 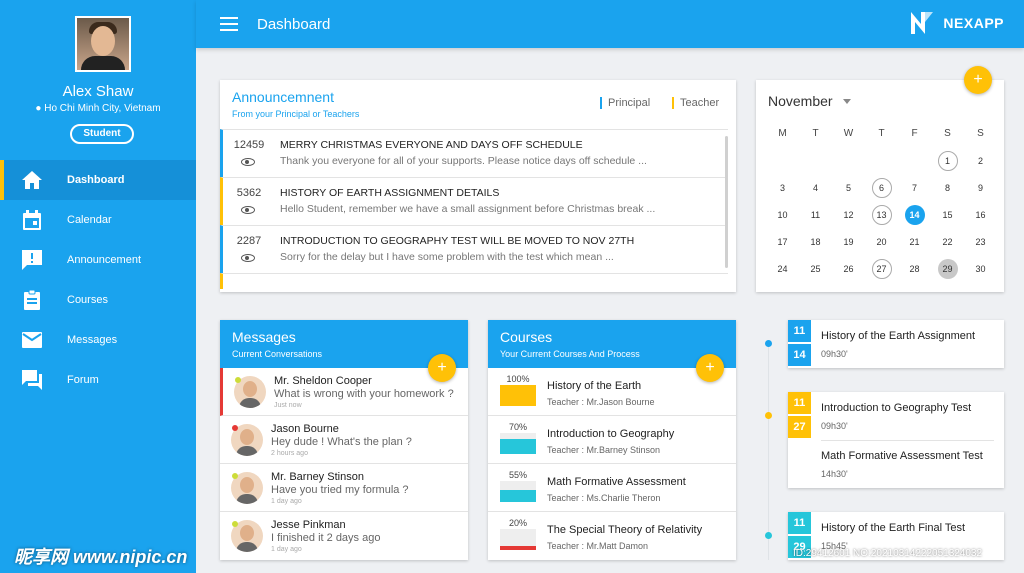 I want to click on course-progress-label: 55%, so click(x=517, y=475).